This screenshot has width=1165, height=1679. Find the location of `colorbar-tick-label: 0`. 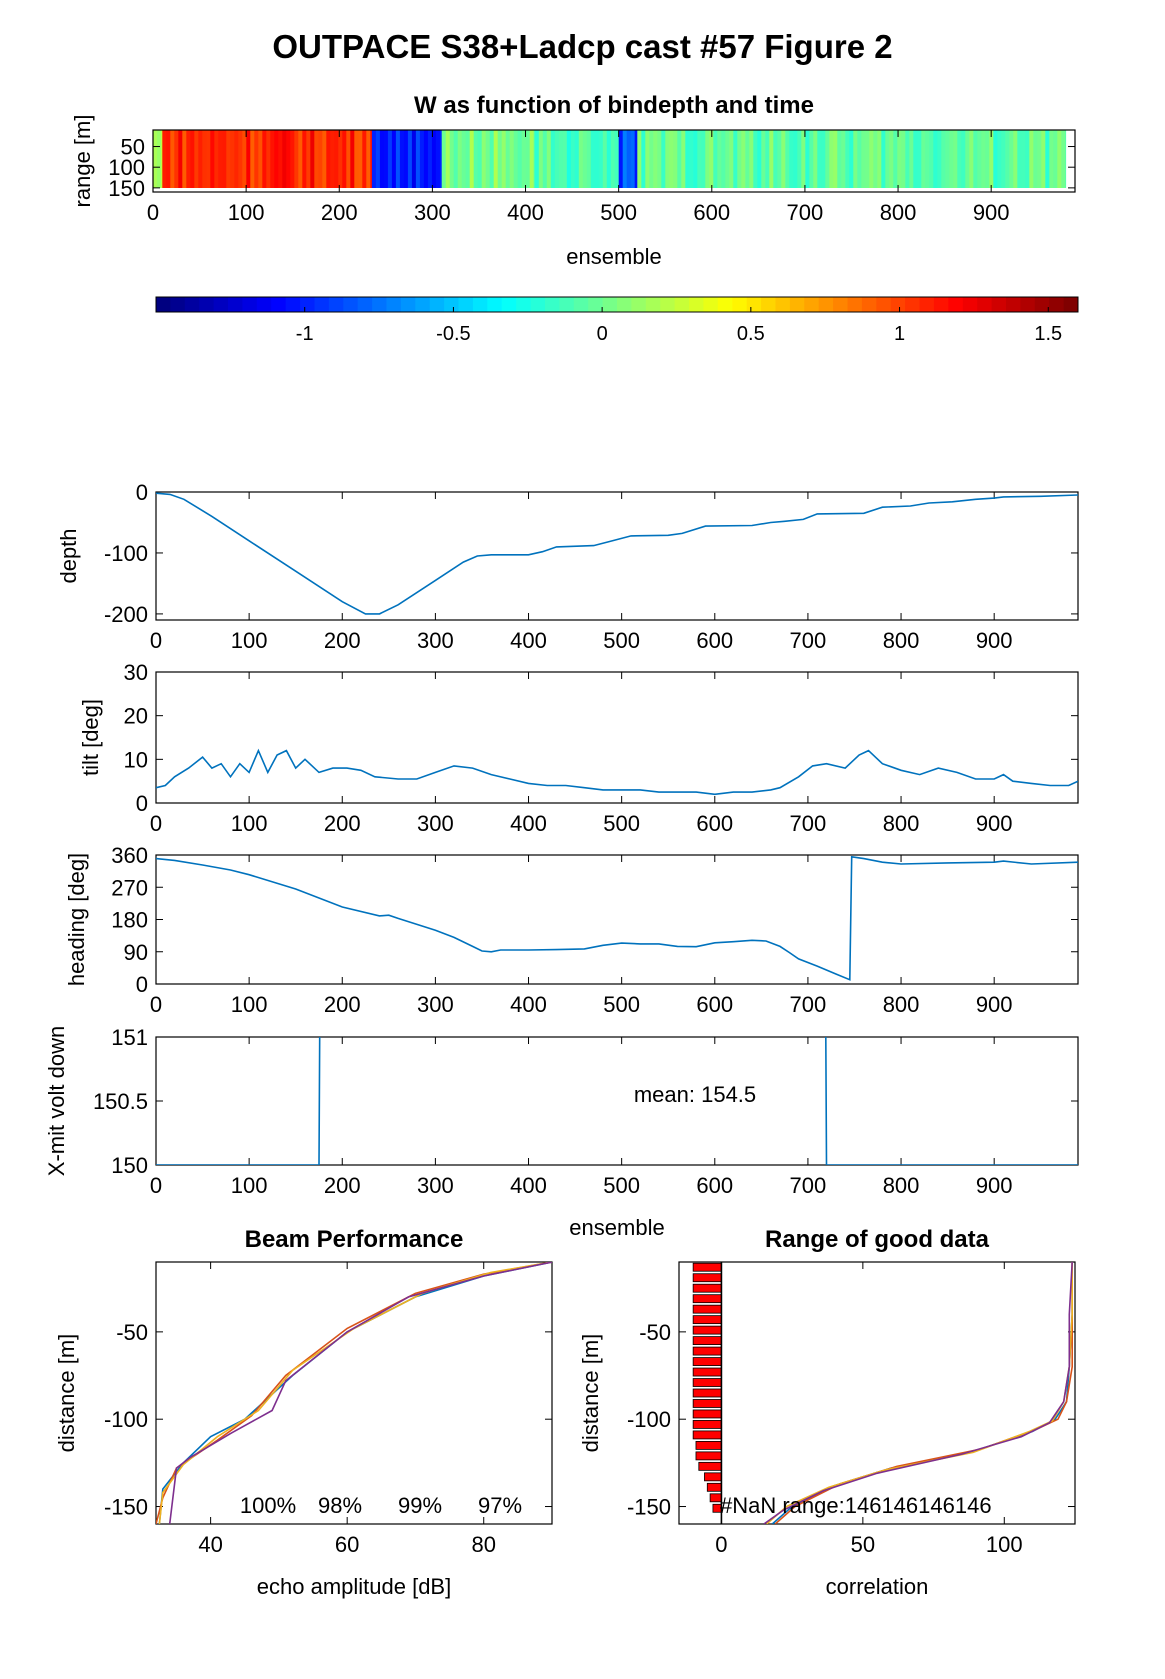

colorbar-tick-label: 0 is located at coordinates (602, 334).